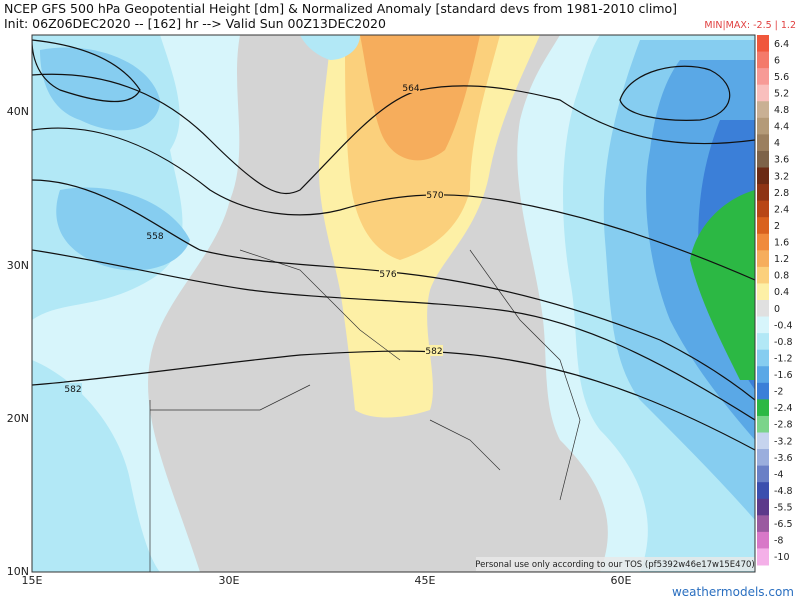 This screenshot has width=800, height=600. I want to click on lon-label: 60E, so click(621, 580).